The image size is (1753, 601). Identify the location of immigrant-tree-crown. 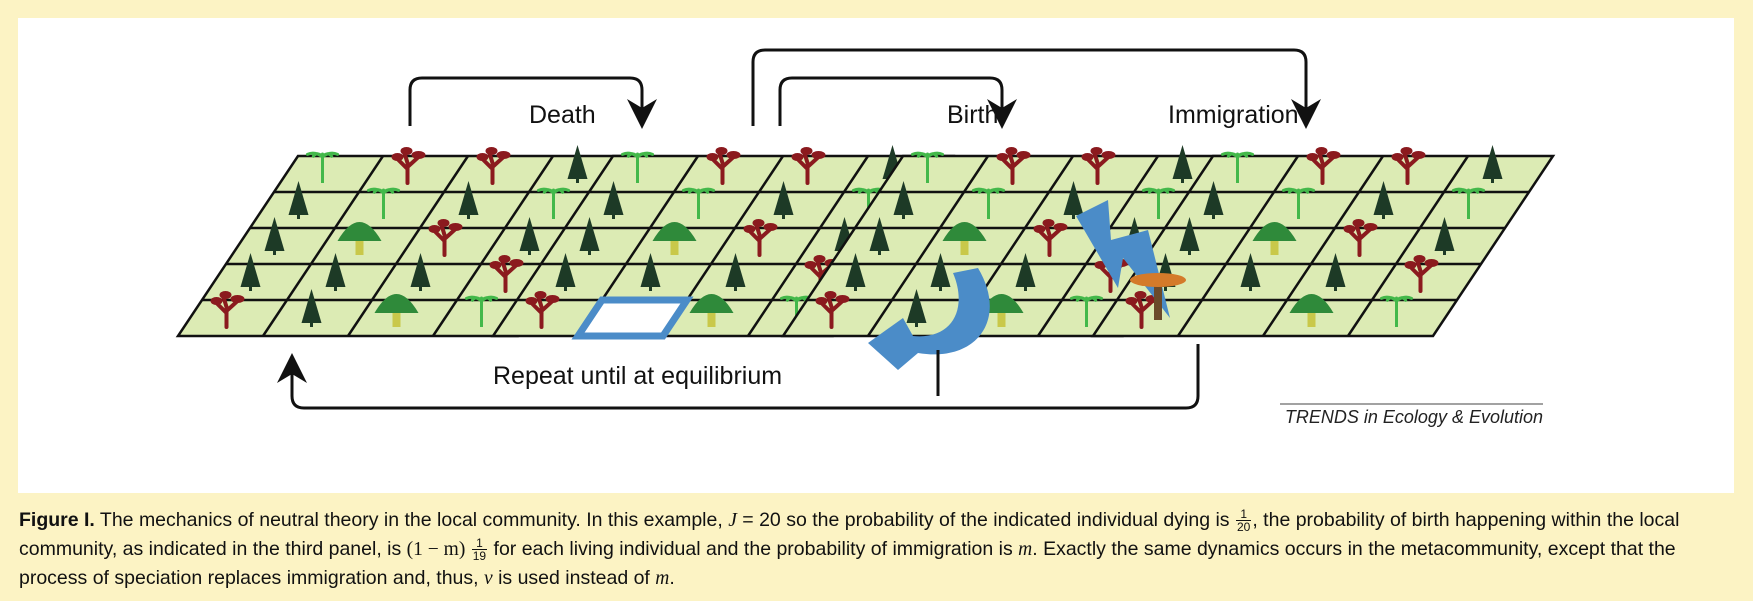
(1158, 280).